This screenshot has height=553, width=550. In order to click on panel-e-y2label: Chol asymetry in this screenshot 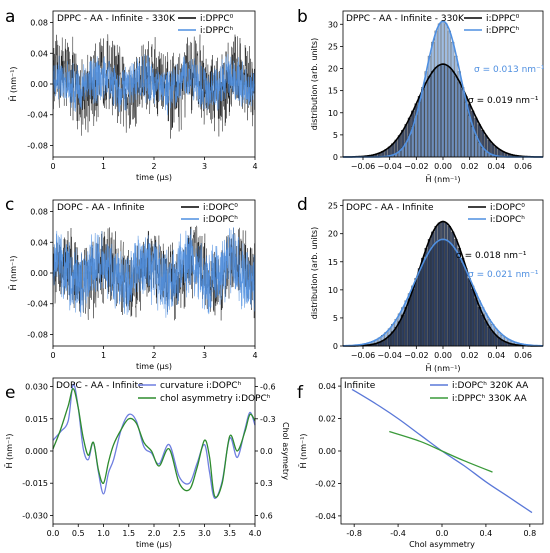, I will do `click(285, 451)`.